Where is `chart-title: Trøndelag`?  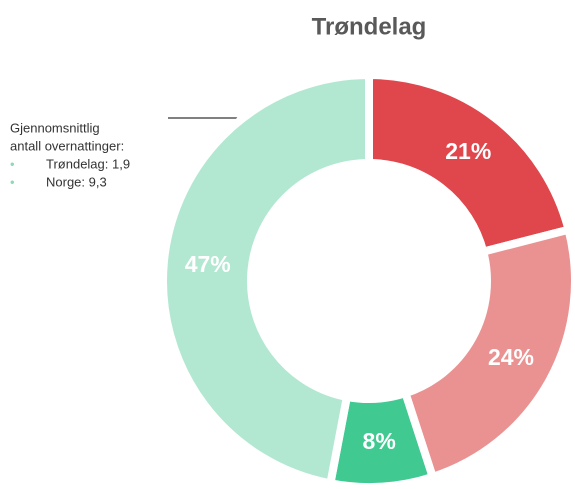 chart-title: Trøndelag is located at coordinates (369, 26).